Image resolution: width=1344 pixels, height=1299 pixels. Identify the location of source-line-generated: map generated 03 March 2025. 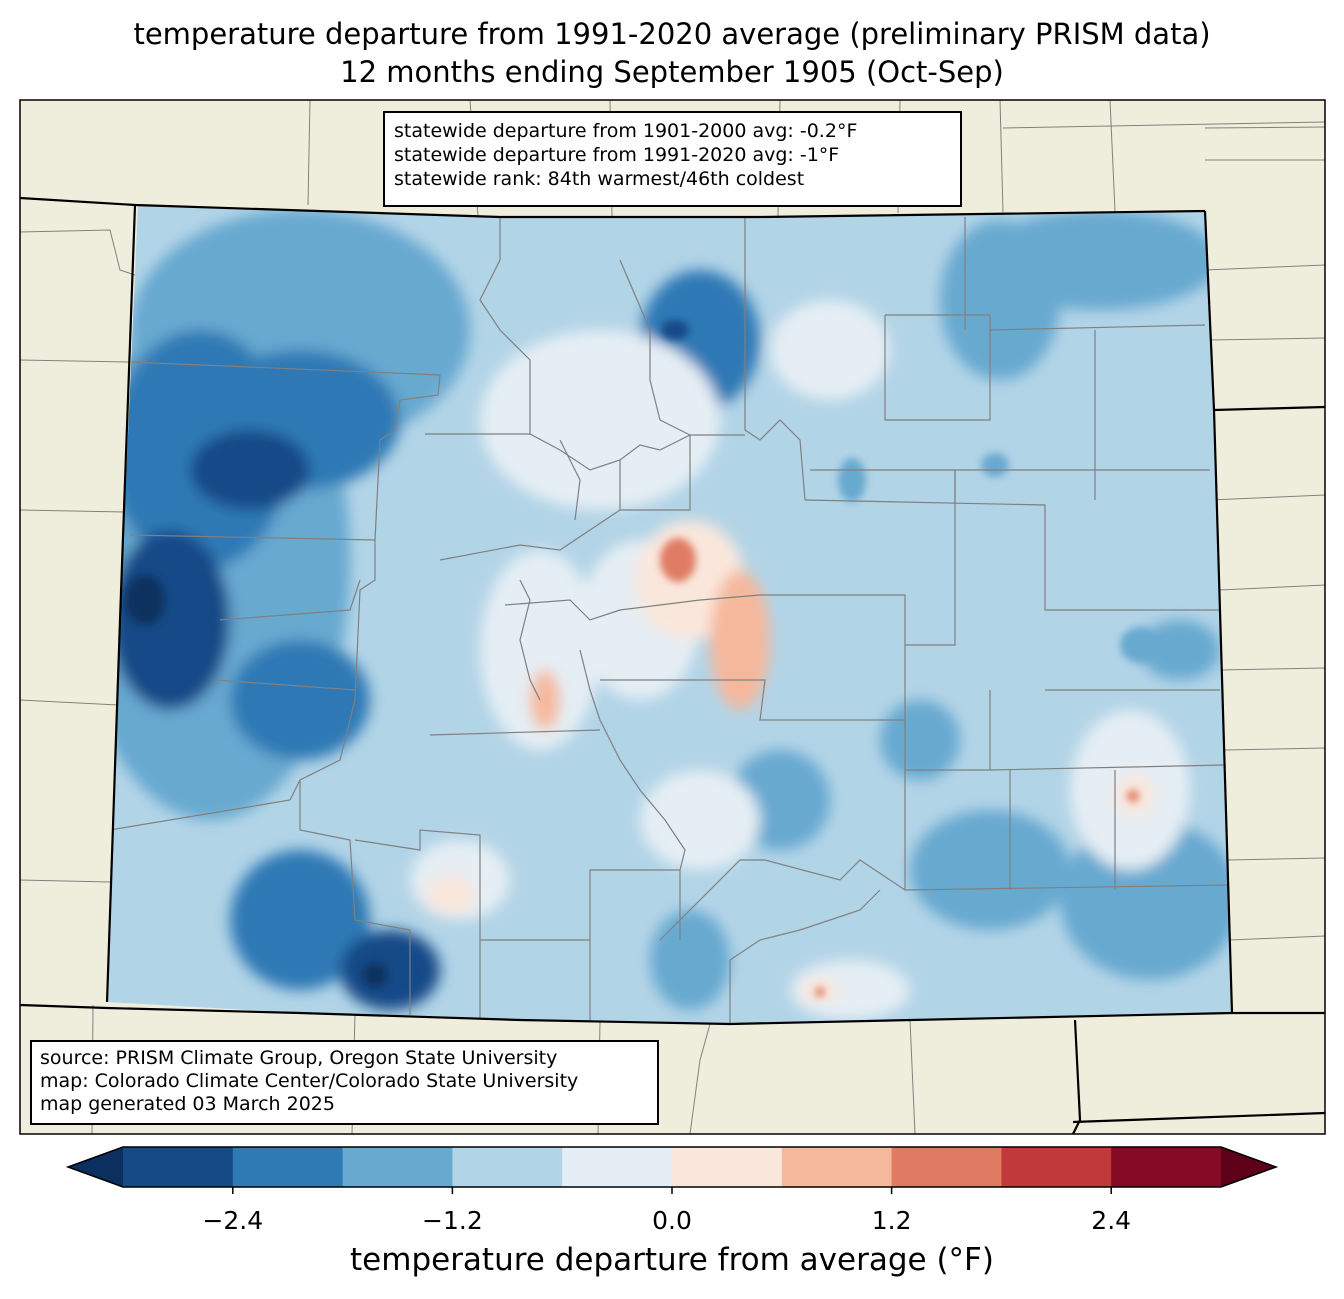
(187, 1104).